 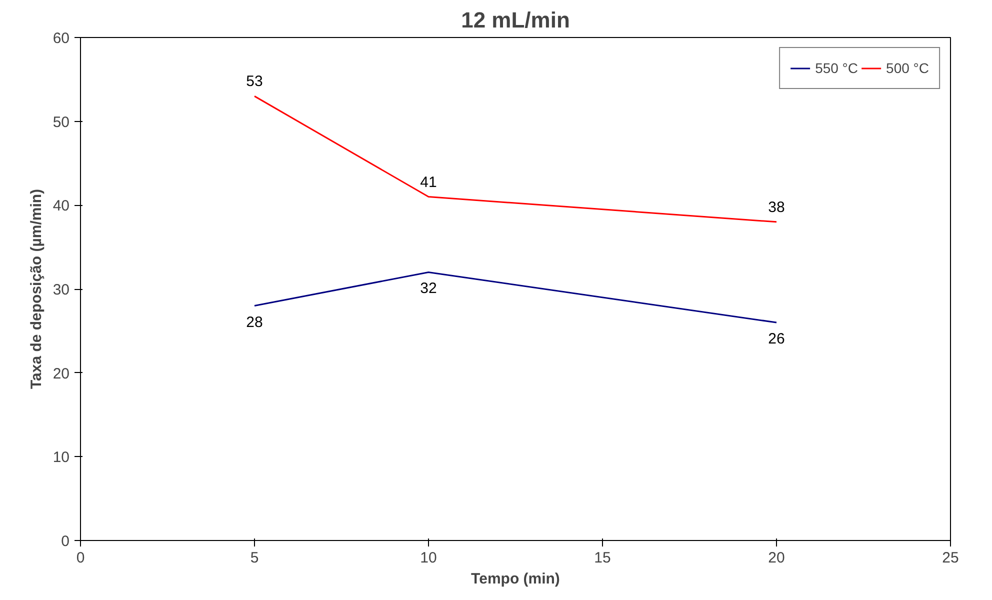 What do you see at coordinates (428, 289) in the screenshot?
I see `data-label: 32` at bounding box center [428, 289].